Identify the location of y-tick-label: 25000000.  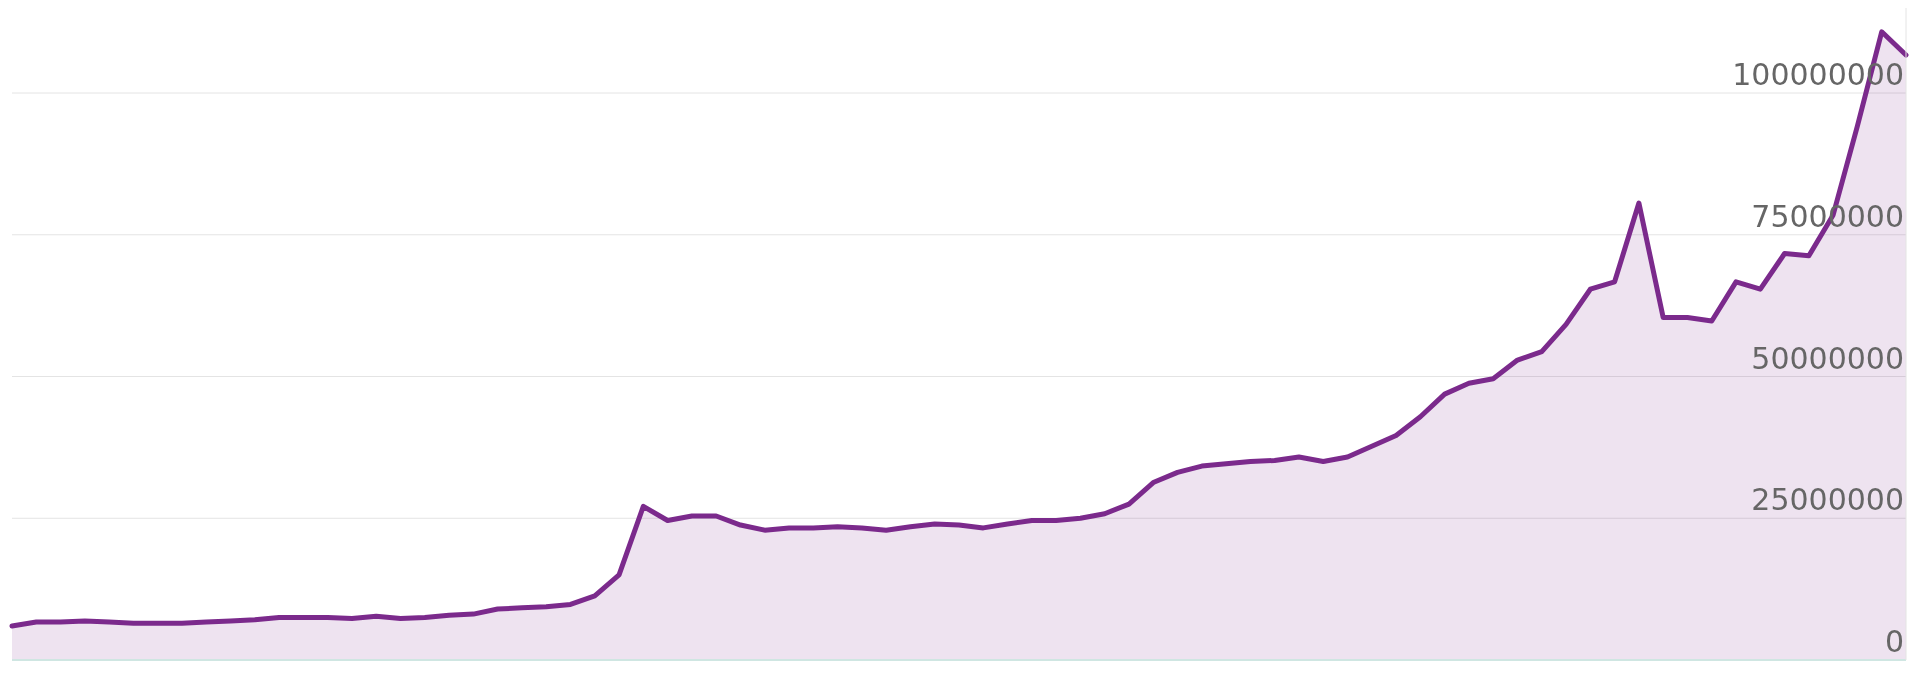
(1827, 500).